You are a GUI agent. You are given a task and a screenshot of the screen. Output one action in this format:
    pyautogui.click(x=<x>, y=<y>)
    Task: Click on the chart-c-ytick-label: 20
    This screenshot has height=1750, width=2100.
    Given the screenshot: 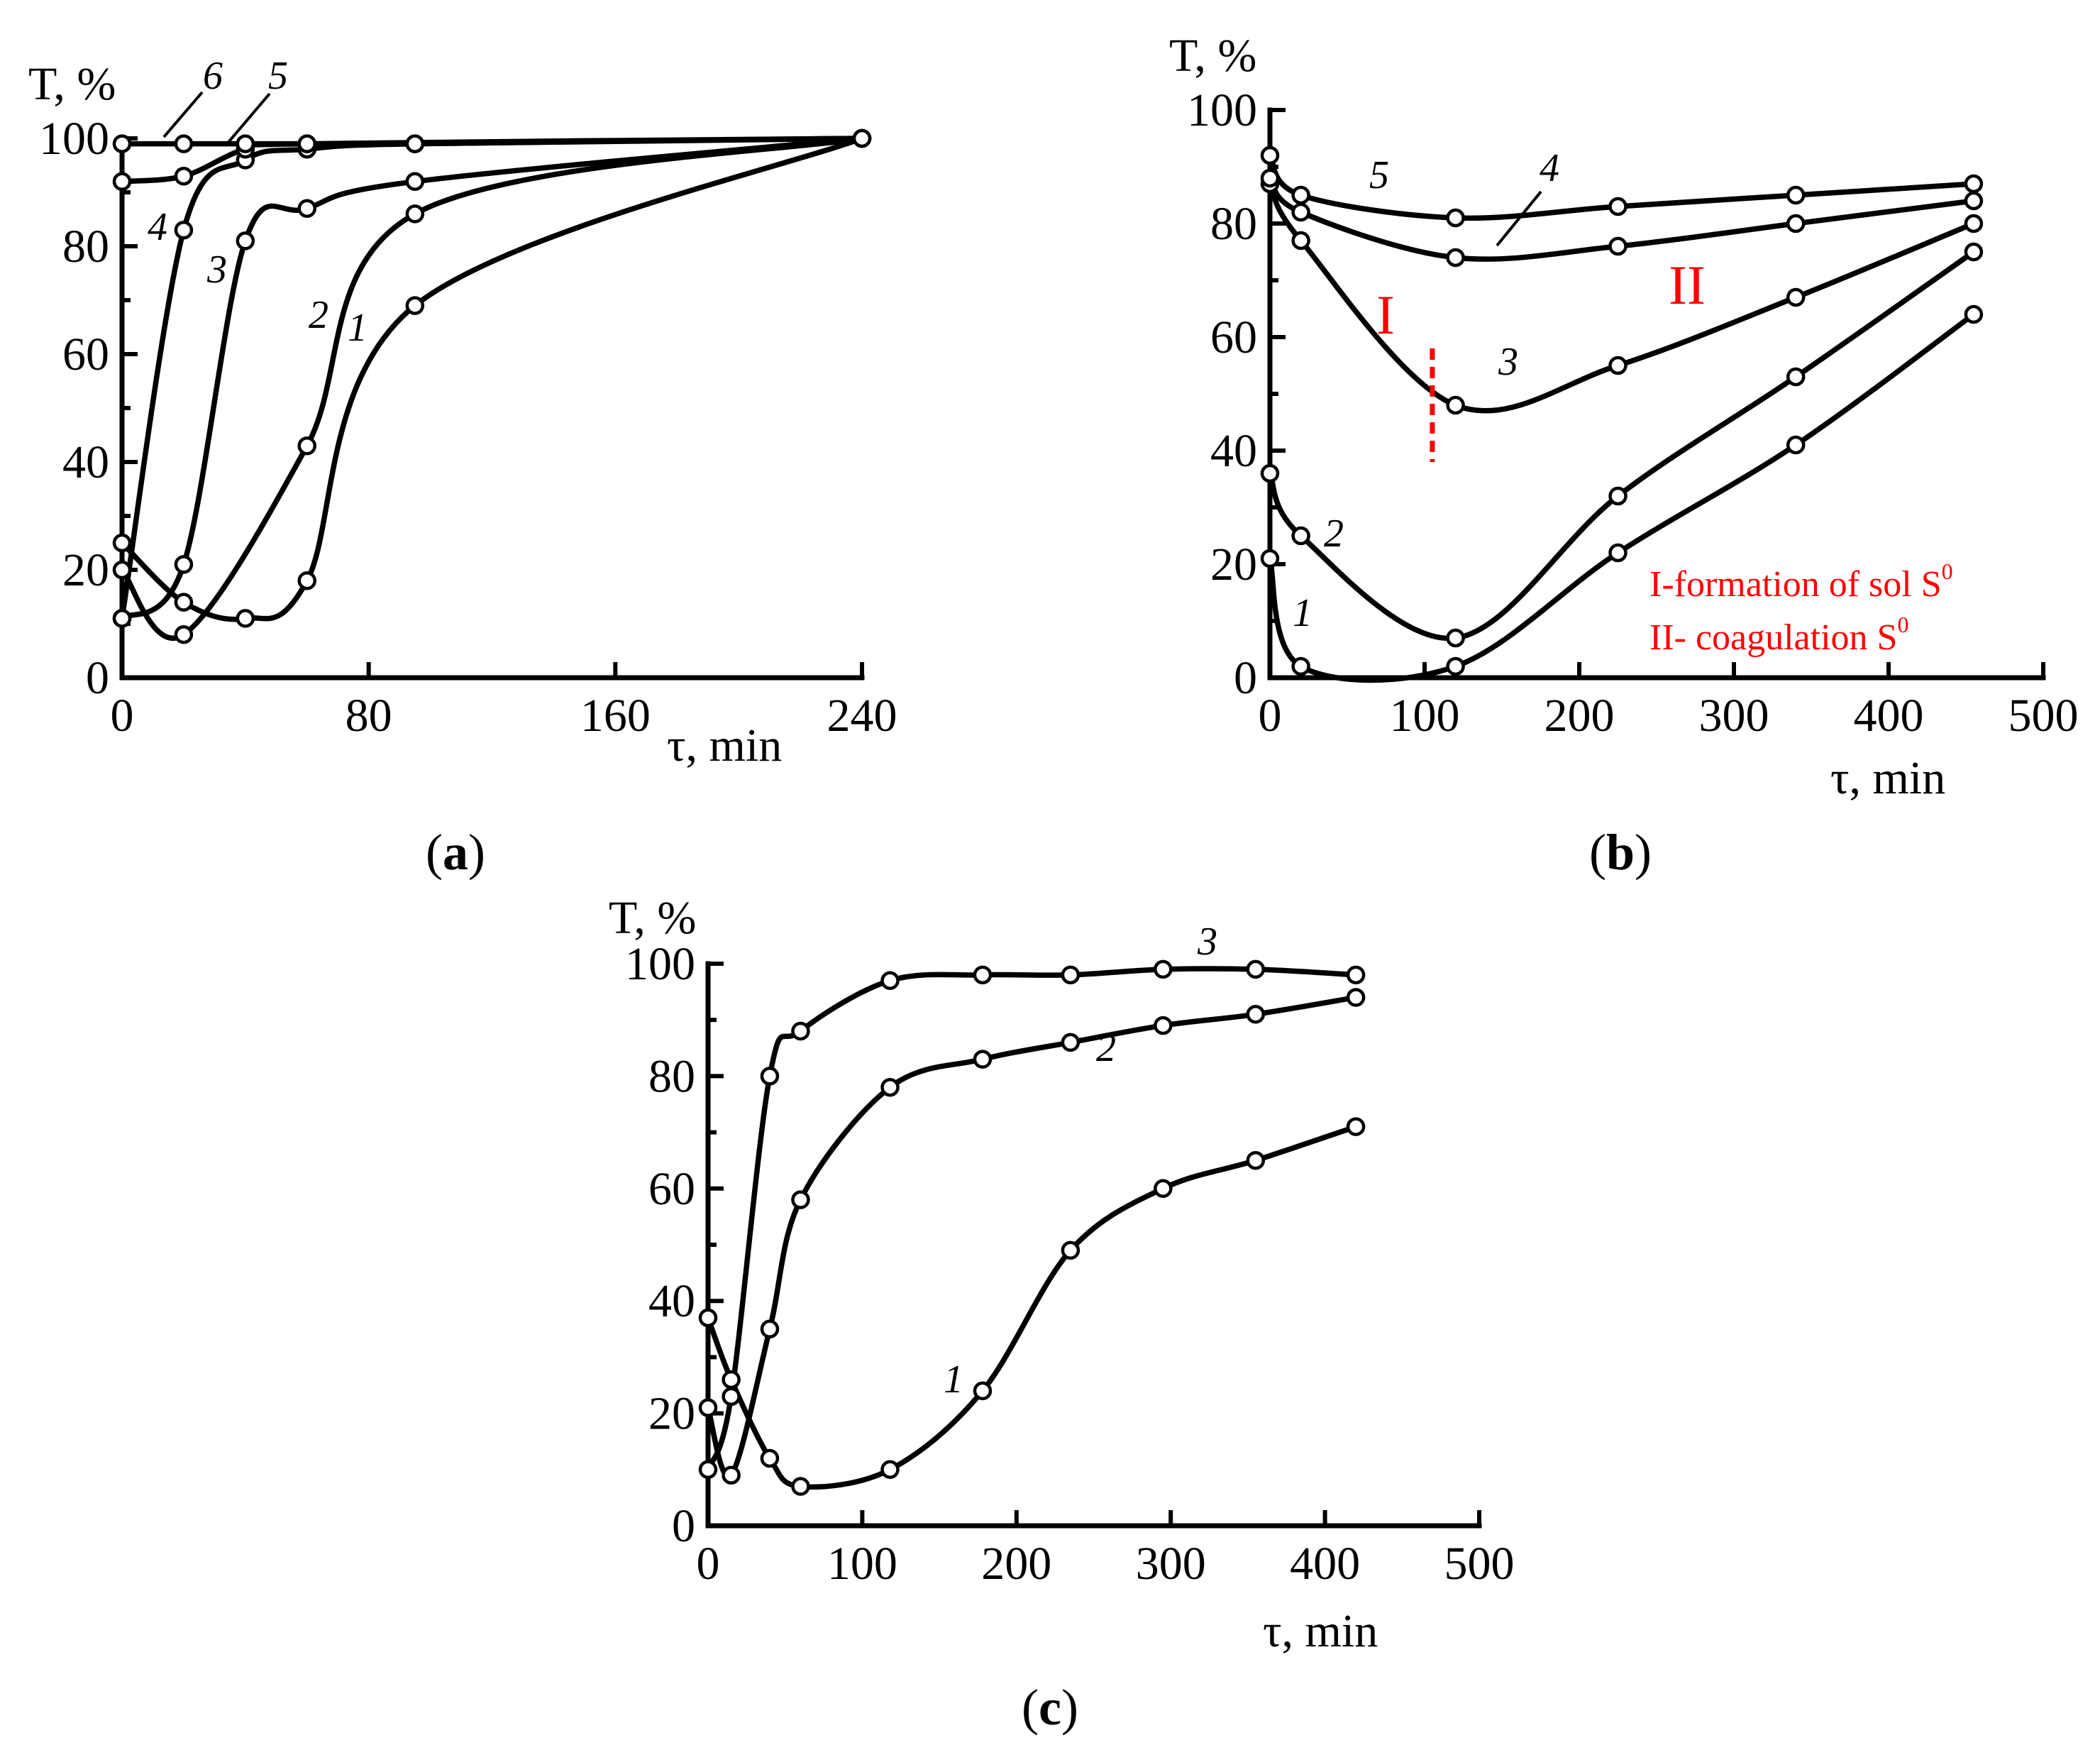 What is the action you would take?
    pyautogui.click(x=671, y=1414)
    